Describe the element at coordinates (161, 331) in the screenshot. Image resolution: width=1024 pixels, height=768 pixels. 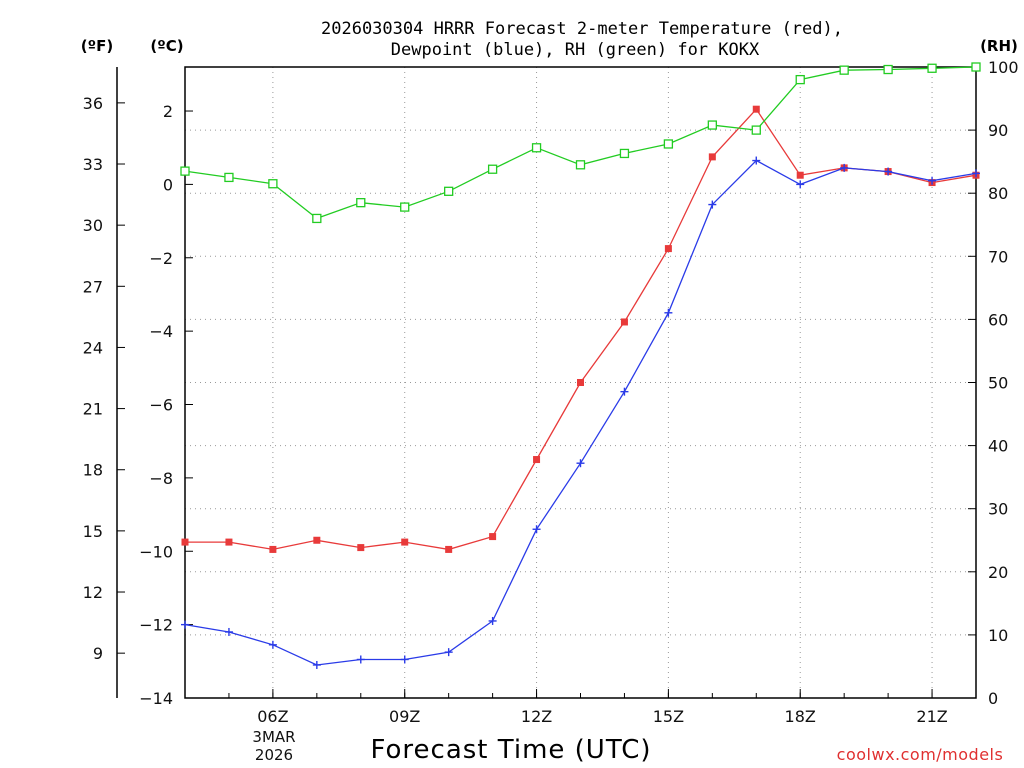
I see `celsius-tick-label: −4` at that location.